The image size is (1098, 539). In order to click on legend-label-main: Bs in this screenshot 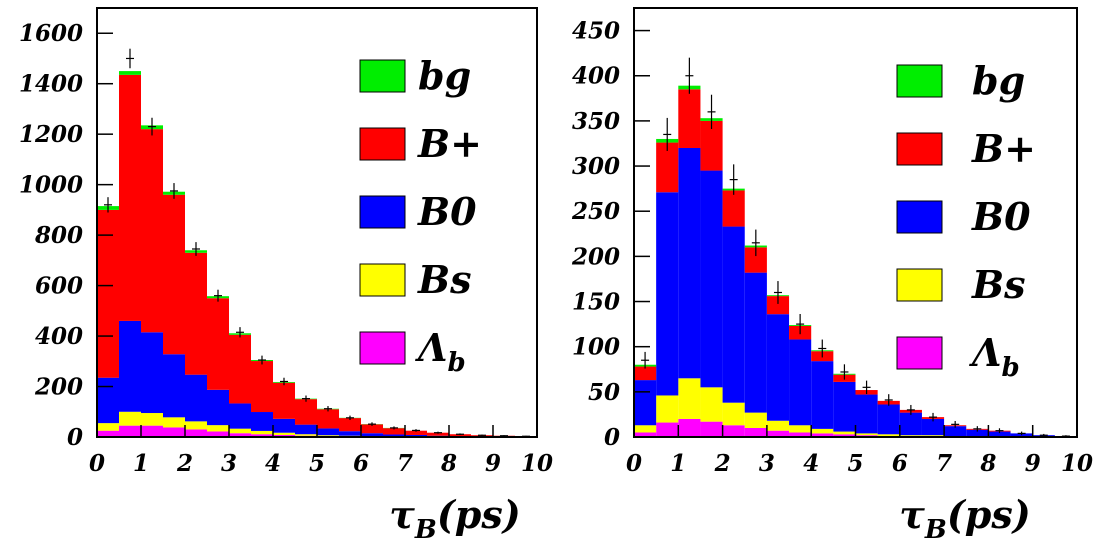, I will do `click(444, 279)`.